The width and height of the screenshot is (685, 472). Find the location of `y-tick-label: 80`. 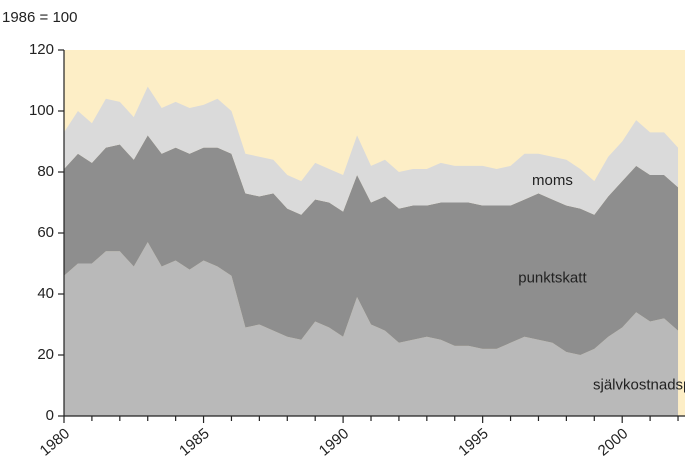

y-tick-label: 80 is located at coordinates (45, 171).